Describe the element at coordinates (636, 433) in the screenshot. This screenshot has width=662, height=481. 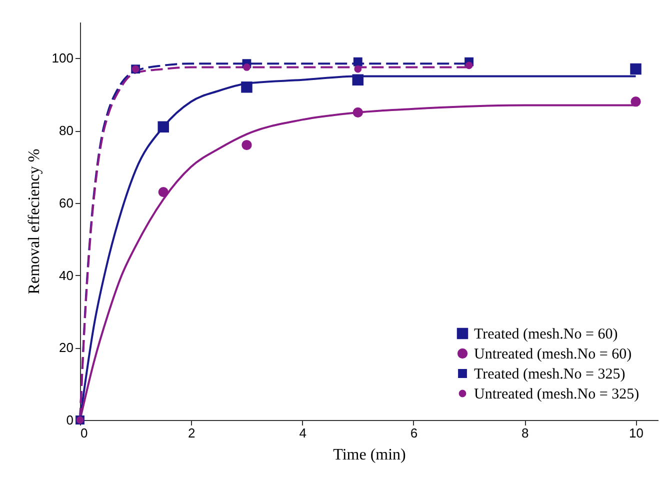
I see `x-tick-label: 10` at that location.